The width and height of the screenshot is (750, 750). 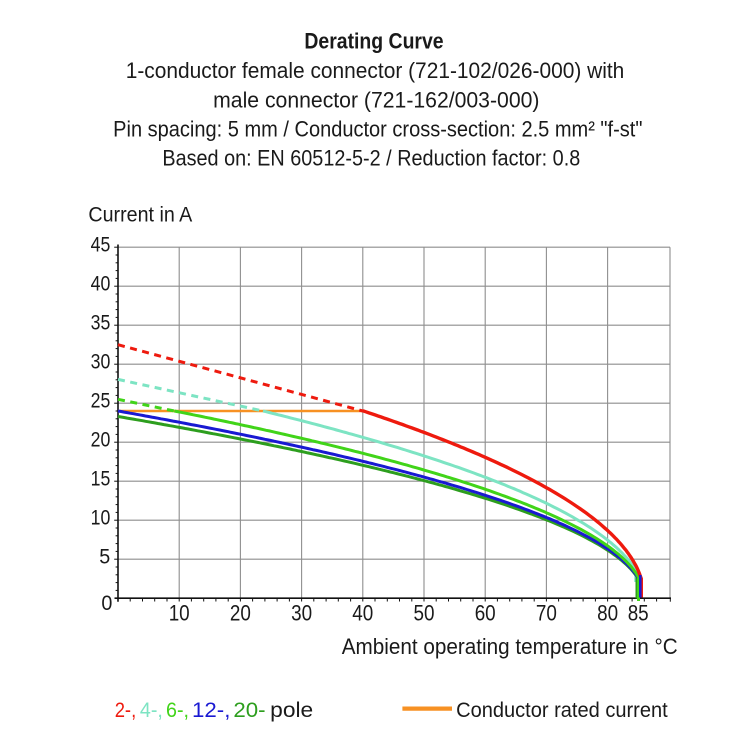 I want to click on svg-text: 85, so click(x=638, y=612).